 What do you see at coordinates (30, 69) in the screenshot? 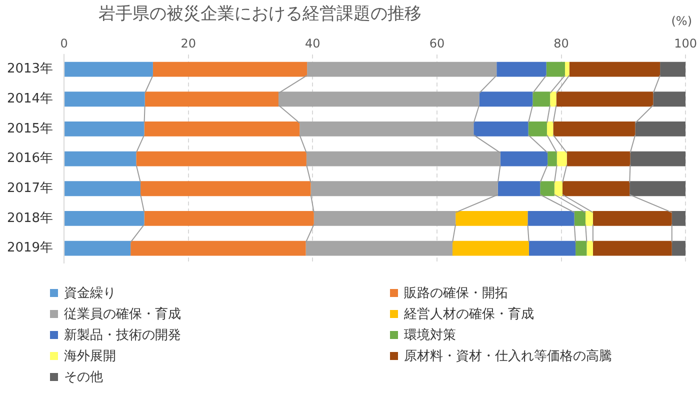
I see `y-tick-label: 2013年` at bounding box center [30, 69].